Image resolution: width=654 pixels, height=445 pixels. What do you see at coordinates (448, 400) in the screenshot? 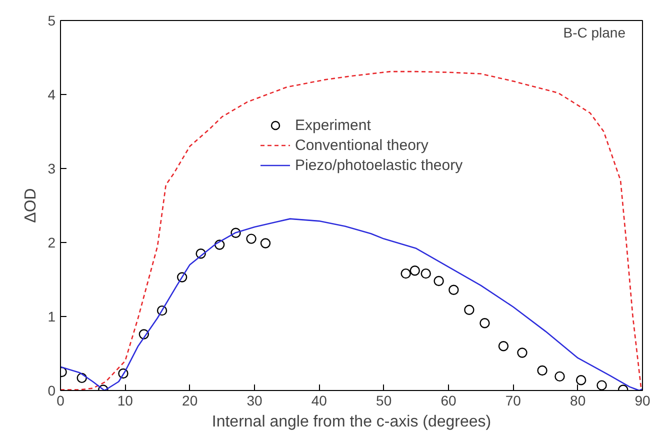
I see `x-tick-label: 60` at bounding box center [448, 400].